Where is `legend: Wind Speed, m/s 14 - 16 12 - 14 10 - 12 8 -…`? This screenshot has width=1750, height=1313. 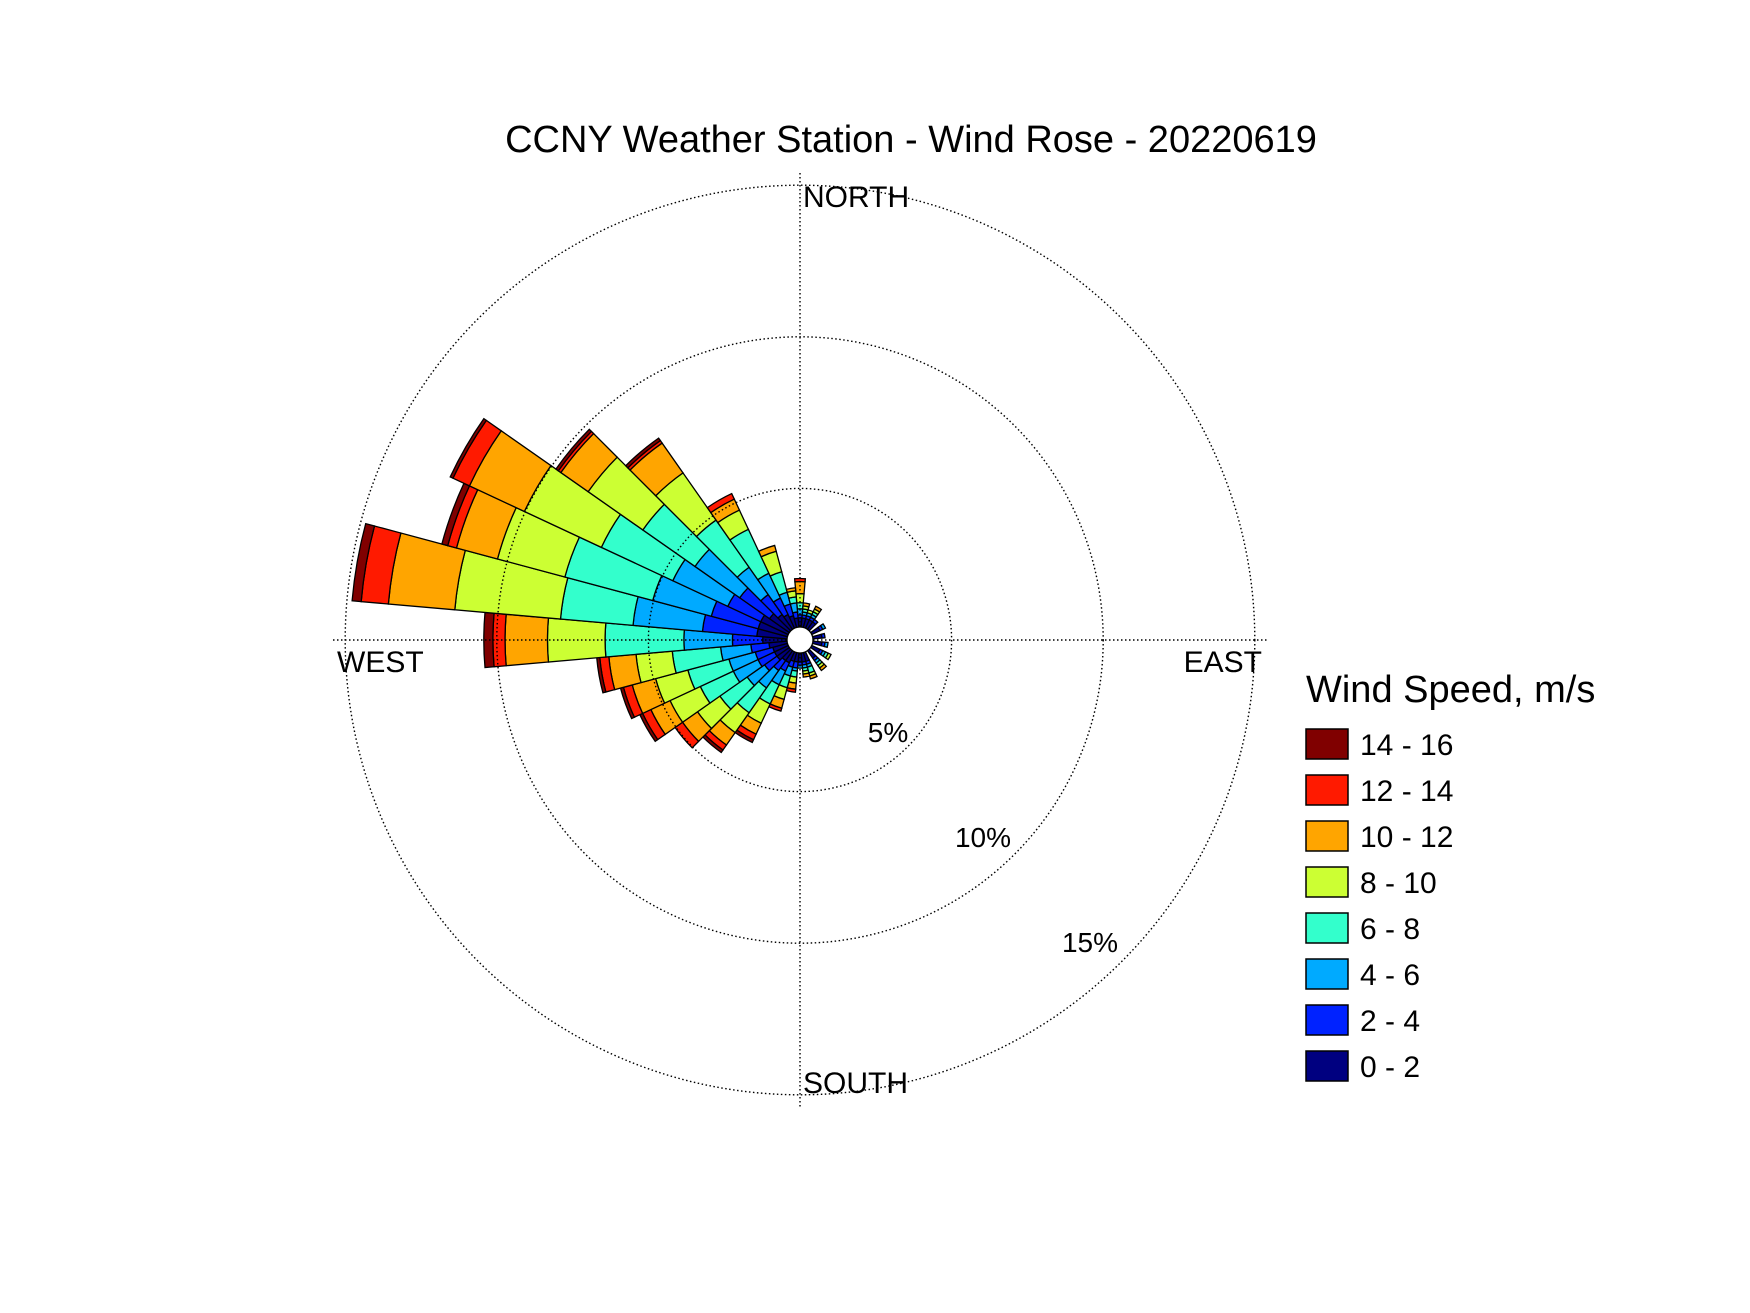
legend: Wind Speed, m/s 14 - 16 12 - 14 10 - 12 8 -… is located at coordinates (1450, 876).